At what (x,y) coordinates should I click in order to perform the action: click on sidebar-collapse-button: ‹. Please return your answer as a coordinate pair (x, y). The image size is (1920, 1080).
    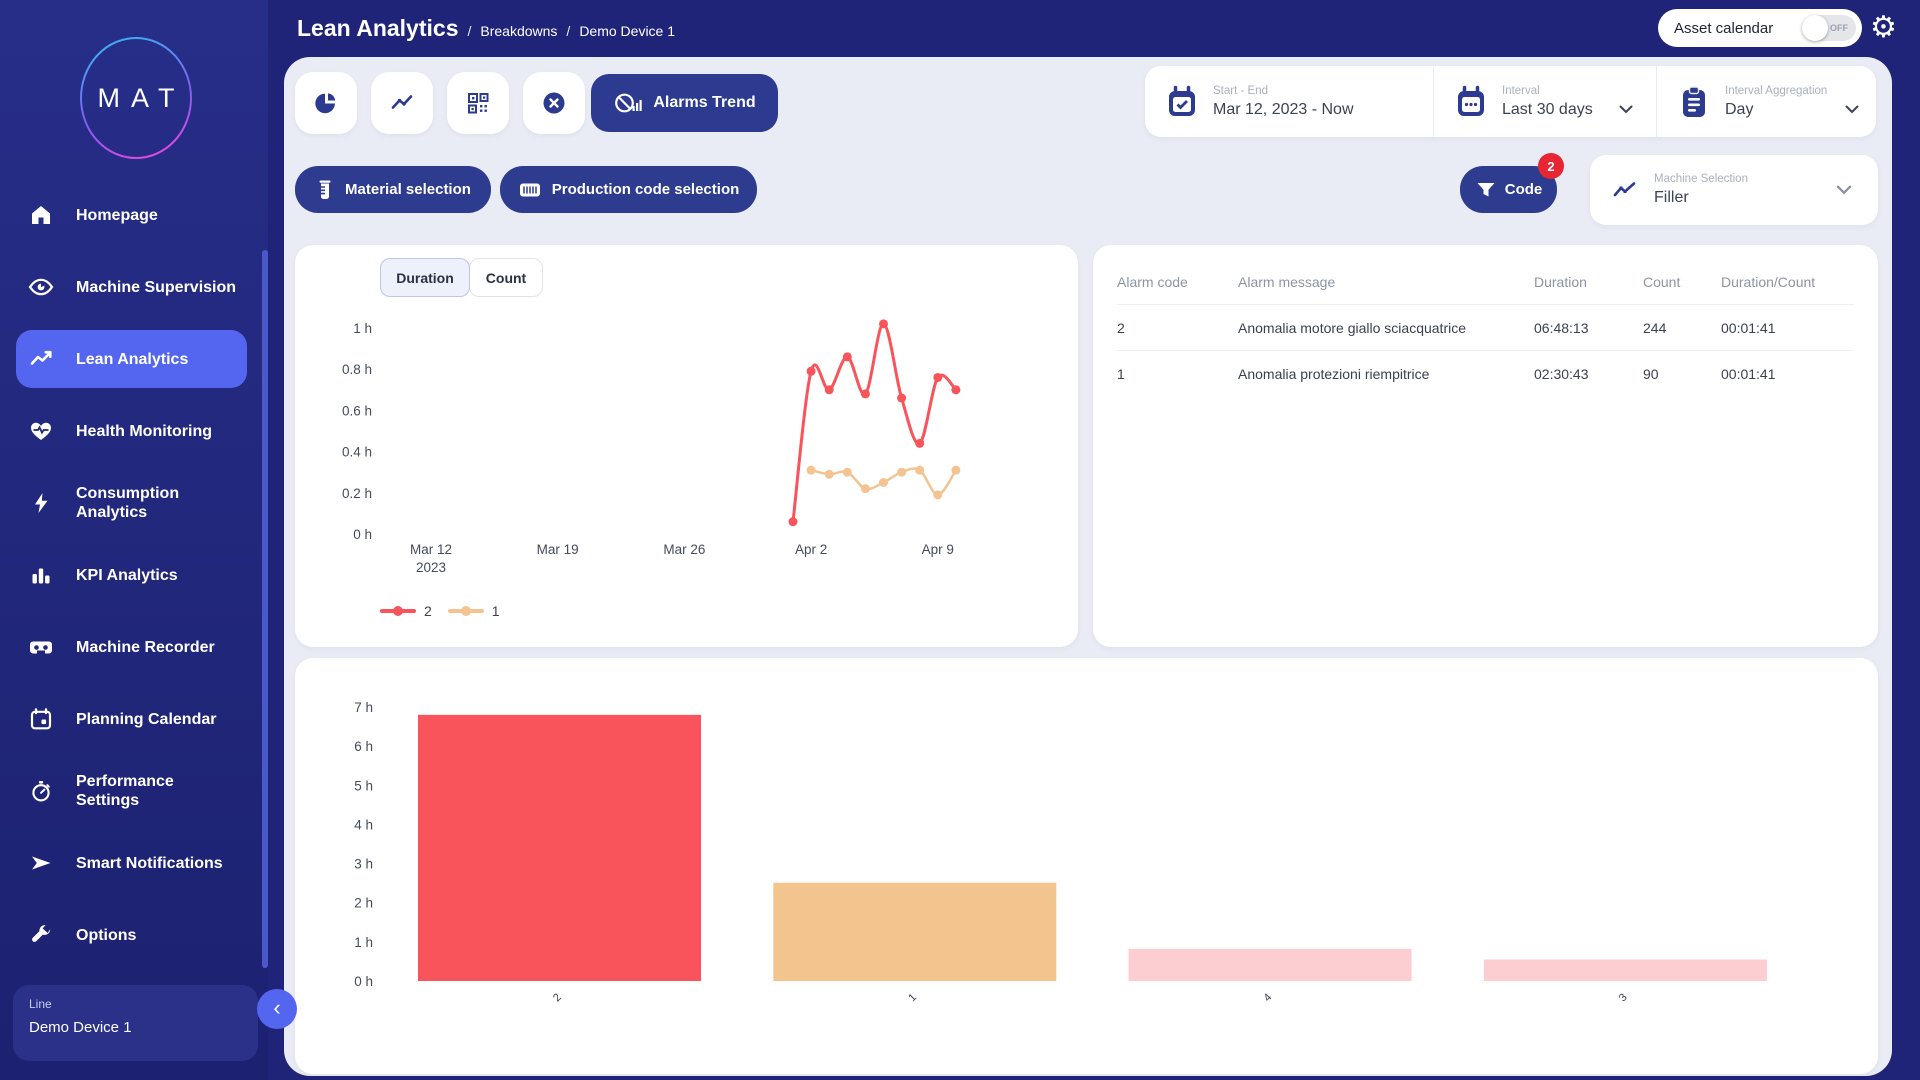
    Looking at the image, I should click on (277, 1009).